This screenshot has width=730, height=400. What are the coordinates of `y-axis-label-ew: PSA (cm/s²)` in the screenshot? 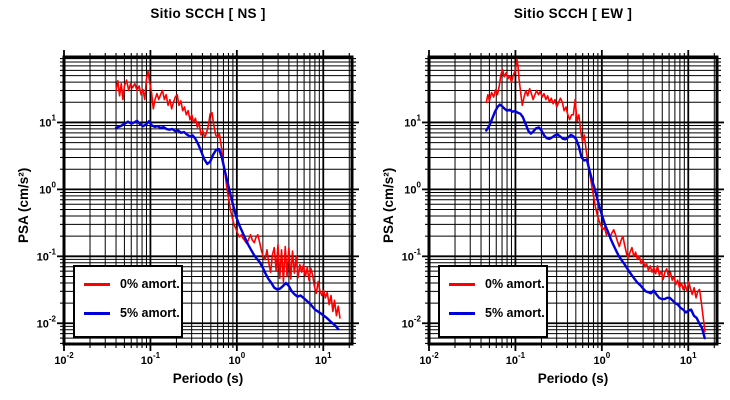 It's located at (388, 205).